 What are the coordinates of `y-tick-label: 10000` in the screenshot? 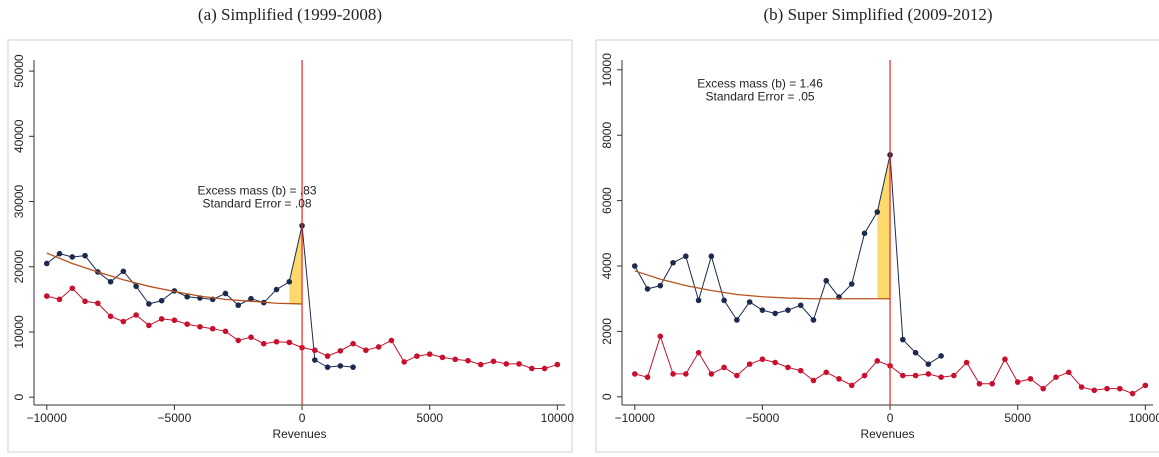 It's located at (607, 70).